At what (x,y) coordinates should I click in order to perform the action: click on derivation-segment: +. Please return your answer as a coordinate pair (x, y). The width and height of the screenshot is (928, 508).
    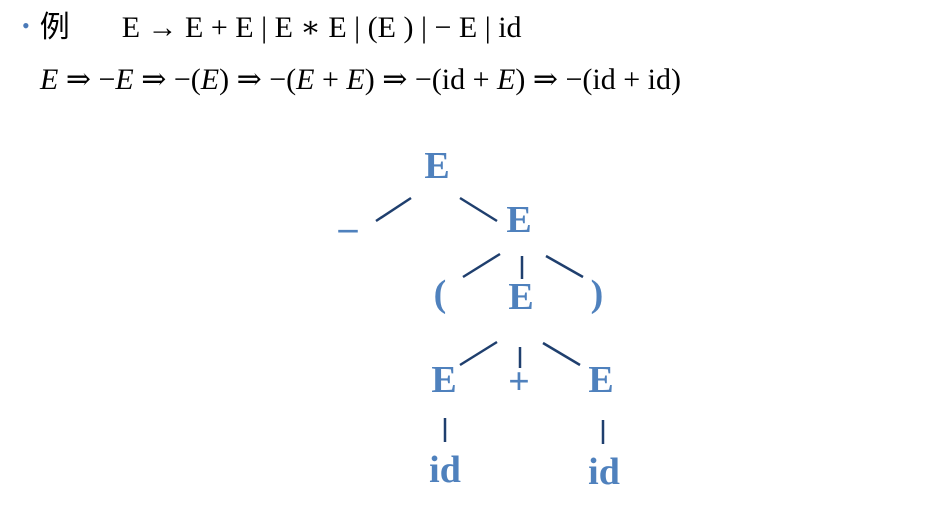
    Looking at the image, I should click on (330, 79).